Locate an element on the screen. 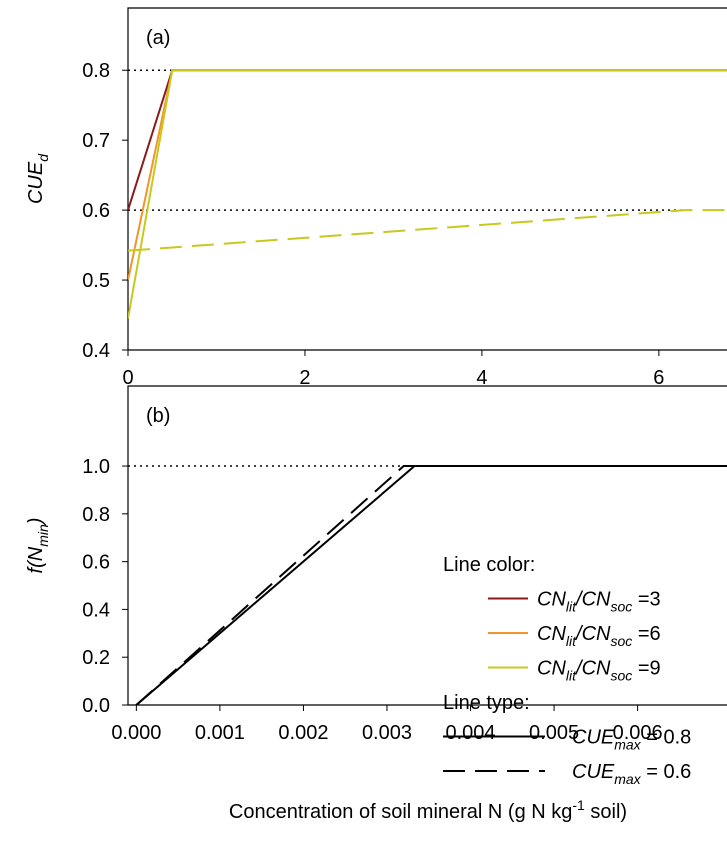 This screenshot has height=864, width=727. legend-label: CNlit/CNsoc =6 is located at coordinates (599, 636).